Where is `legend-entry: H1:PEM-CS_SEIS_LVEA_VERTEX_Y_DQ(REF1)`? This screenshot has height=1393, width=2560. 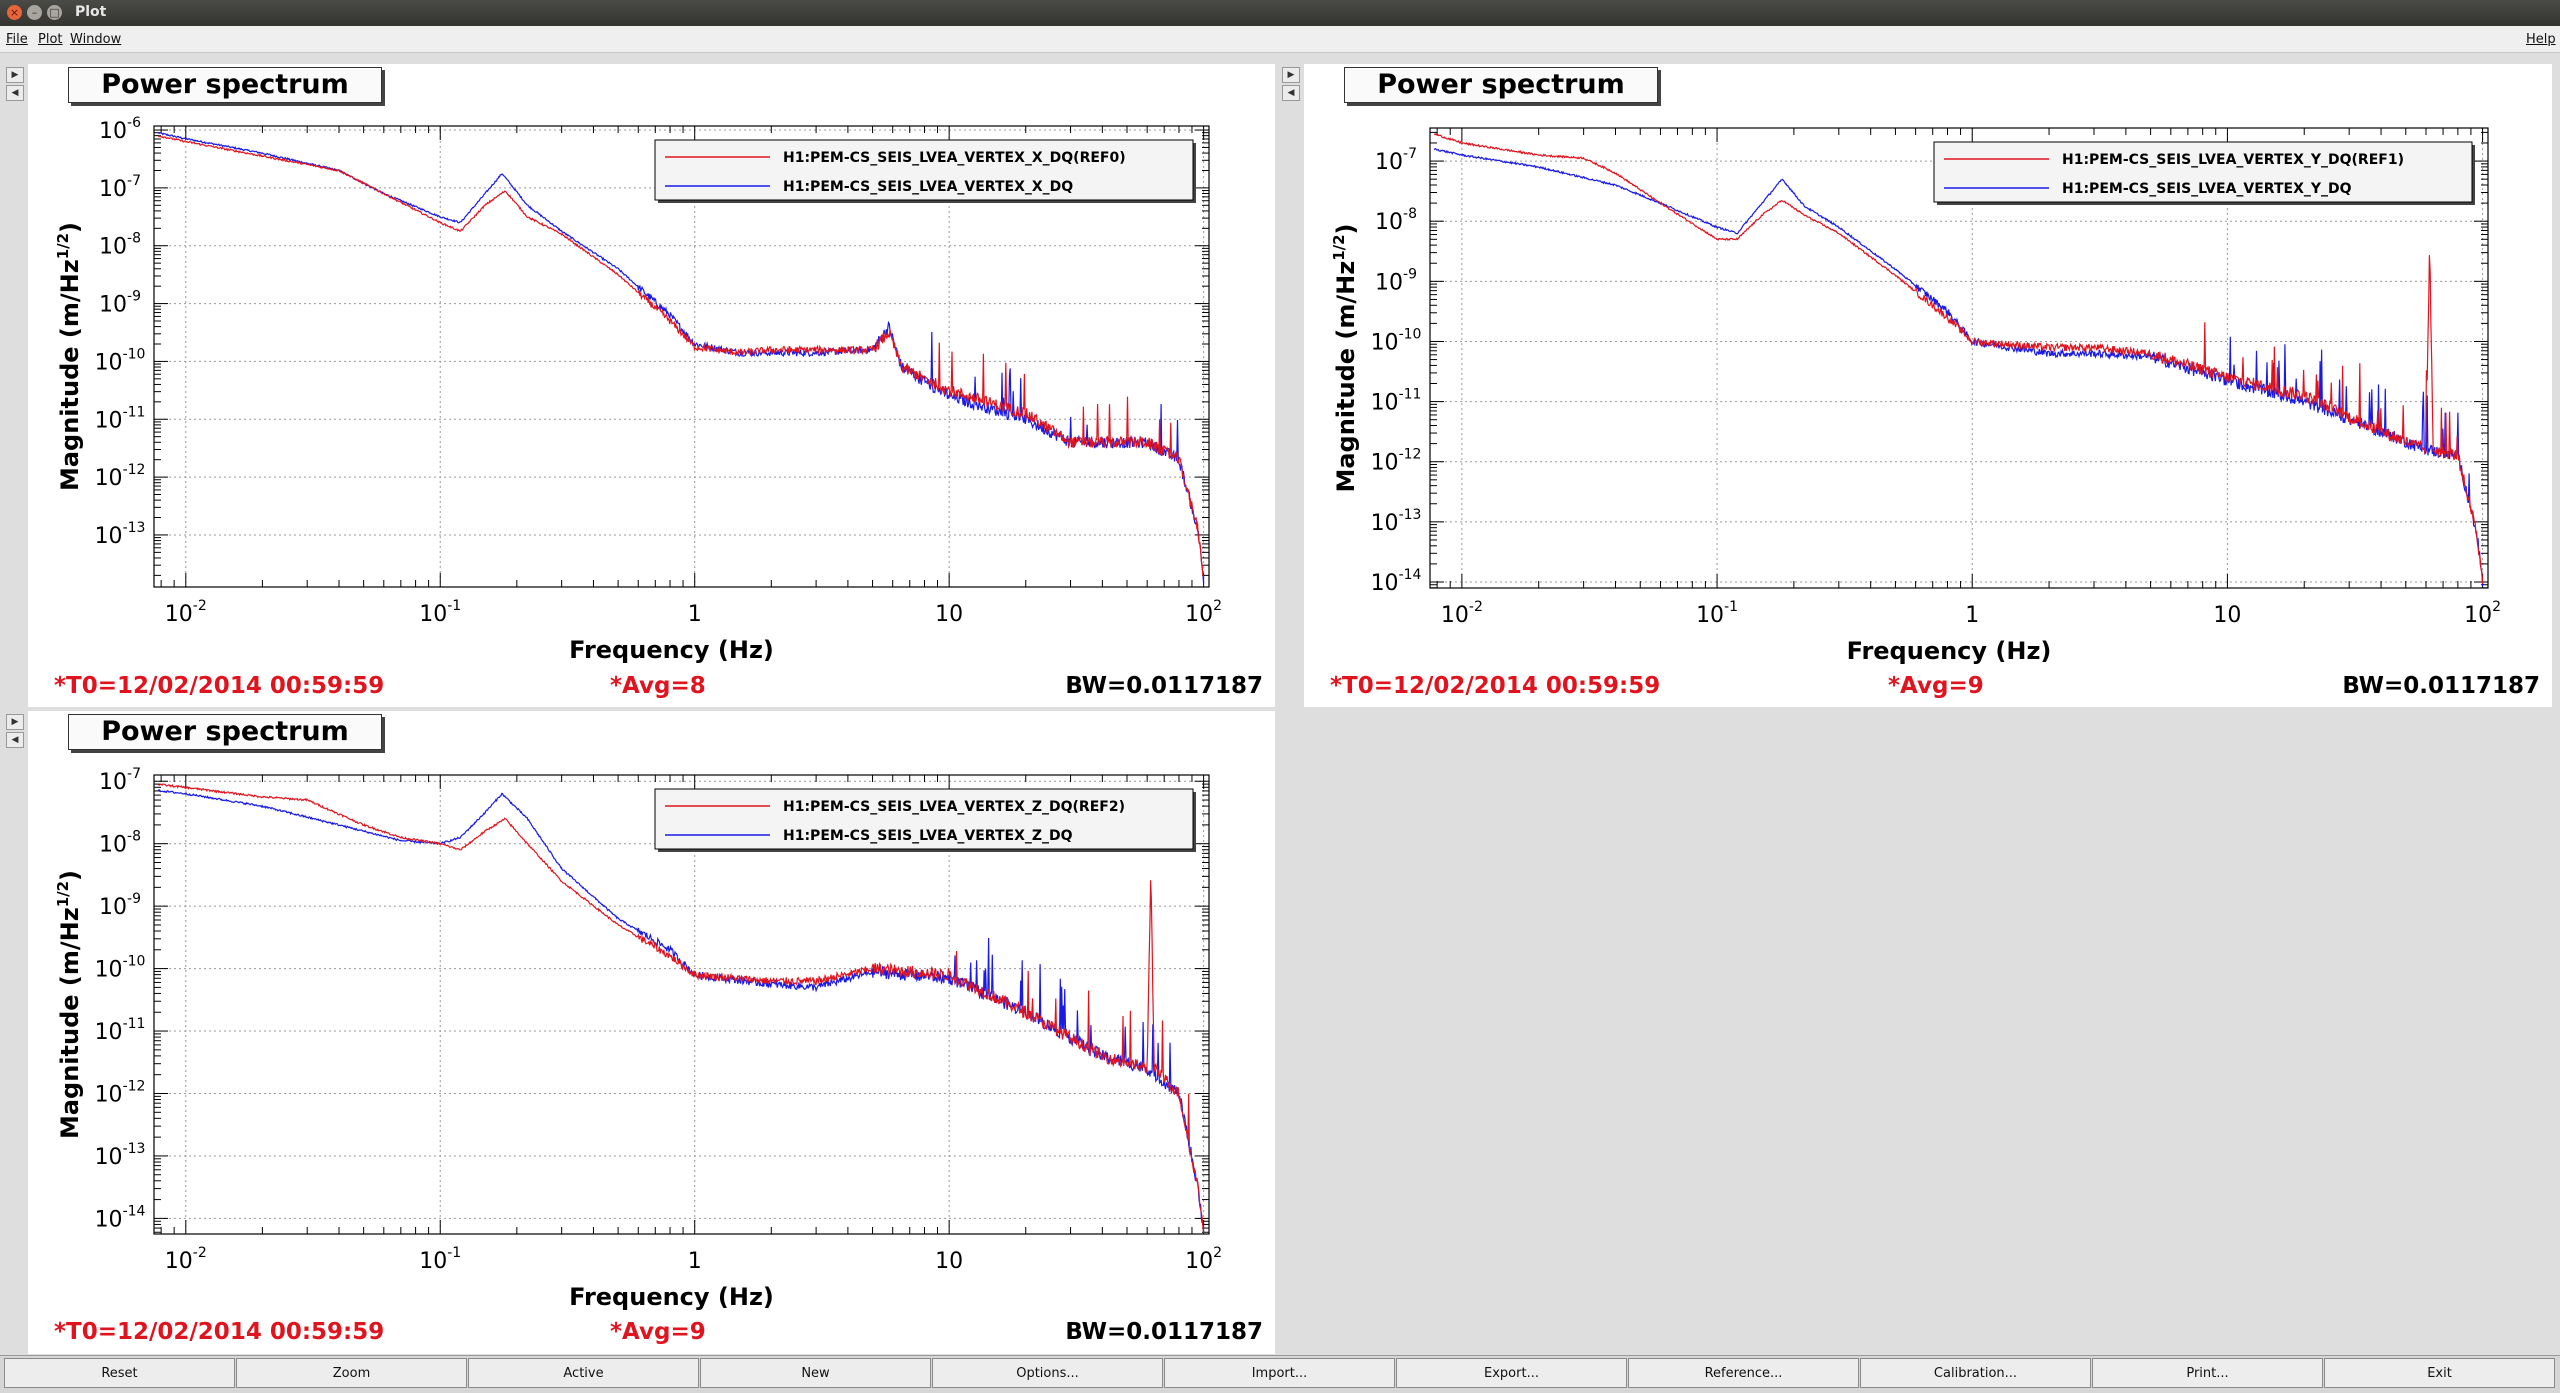
legend-entry: H1:PEM-CS_SEIS_LVEA_VERTEX_Y_DQ(REF1) is located at coordinates (2233, 160).